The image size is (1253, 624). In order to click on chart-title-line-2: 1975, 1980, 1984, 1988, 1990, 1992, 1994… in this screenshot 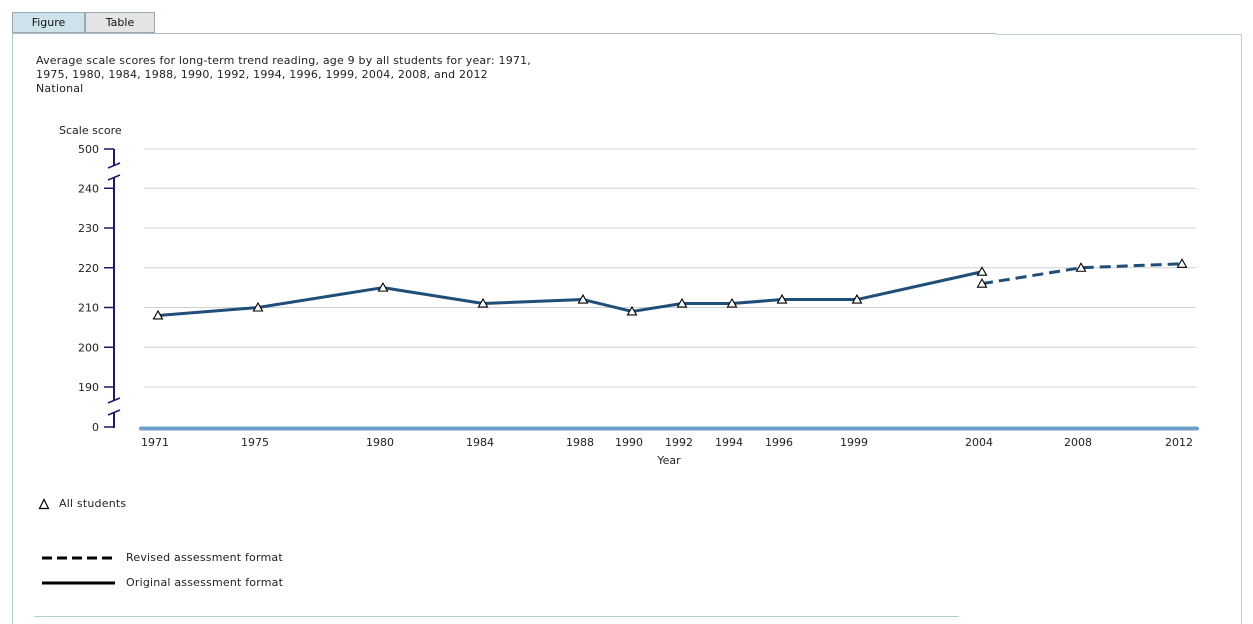, I will do `click(262, 74)`.